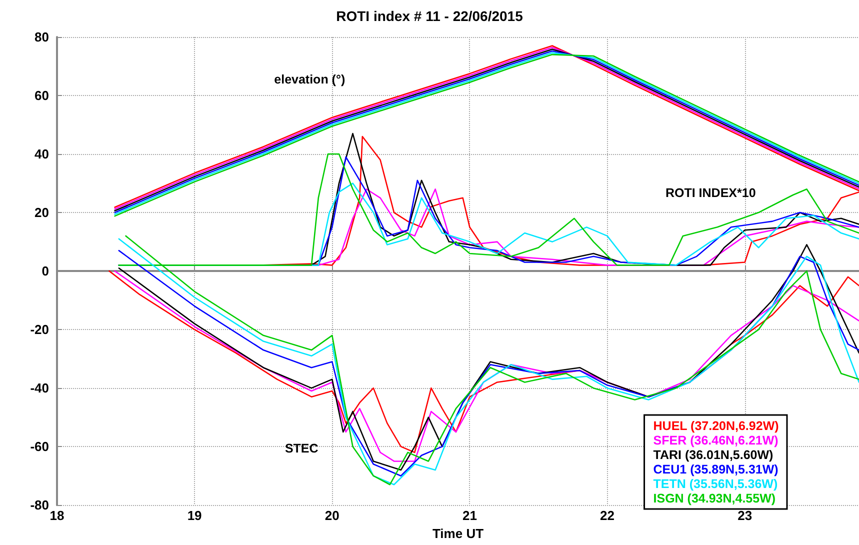  Describe the element at coordinates (194, 516) in the screenshot. I see `x-tick-label: 19` at that location.